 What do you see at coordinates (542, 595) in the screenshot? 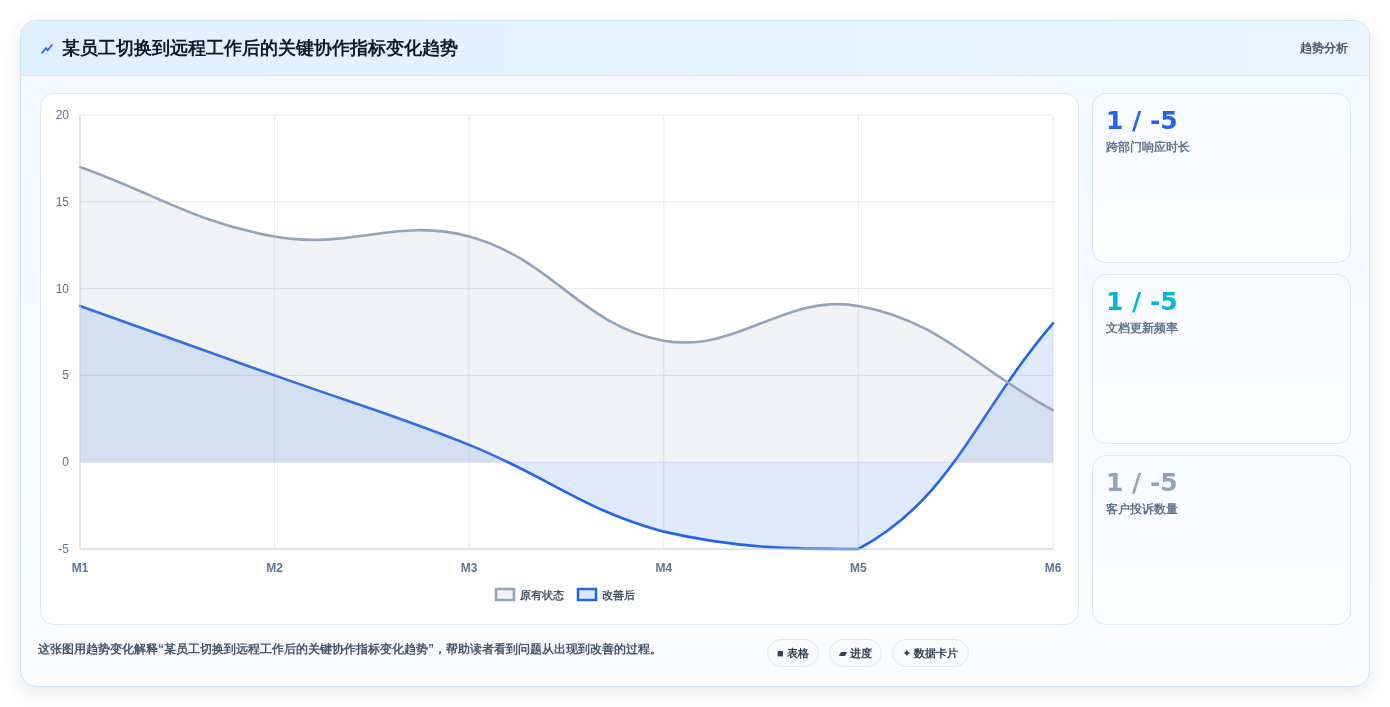
I see `legend-label: 原有状态` at bounding box center [542, 595].